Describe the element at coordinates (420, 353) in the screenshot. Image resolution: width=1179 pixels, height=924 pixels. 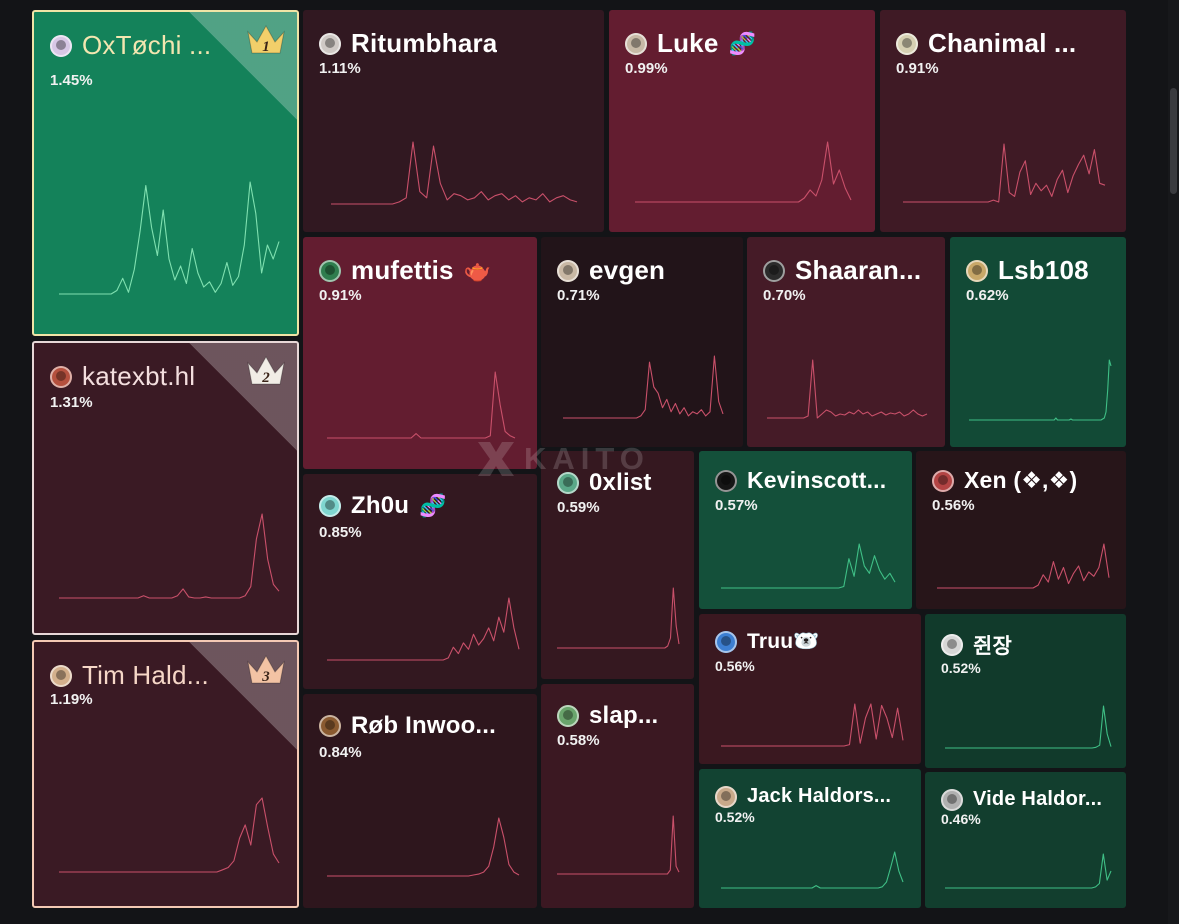
I see `leaderboard-tile: mufettis 🫖 0.91%` at that location.